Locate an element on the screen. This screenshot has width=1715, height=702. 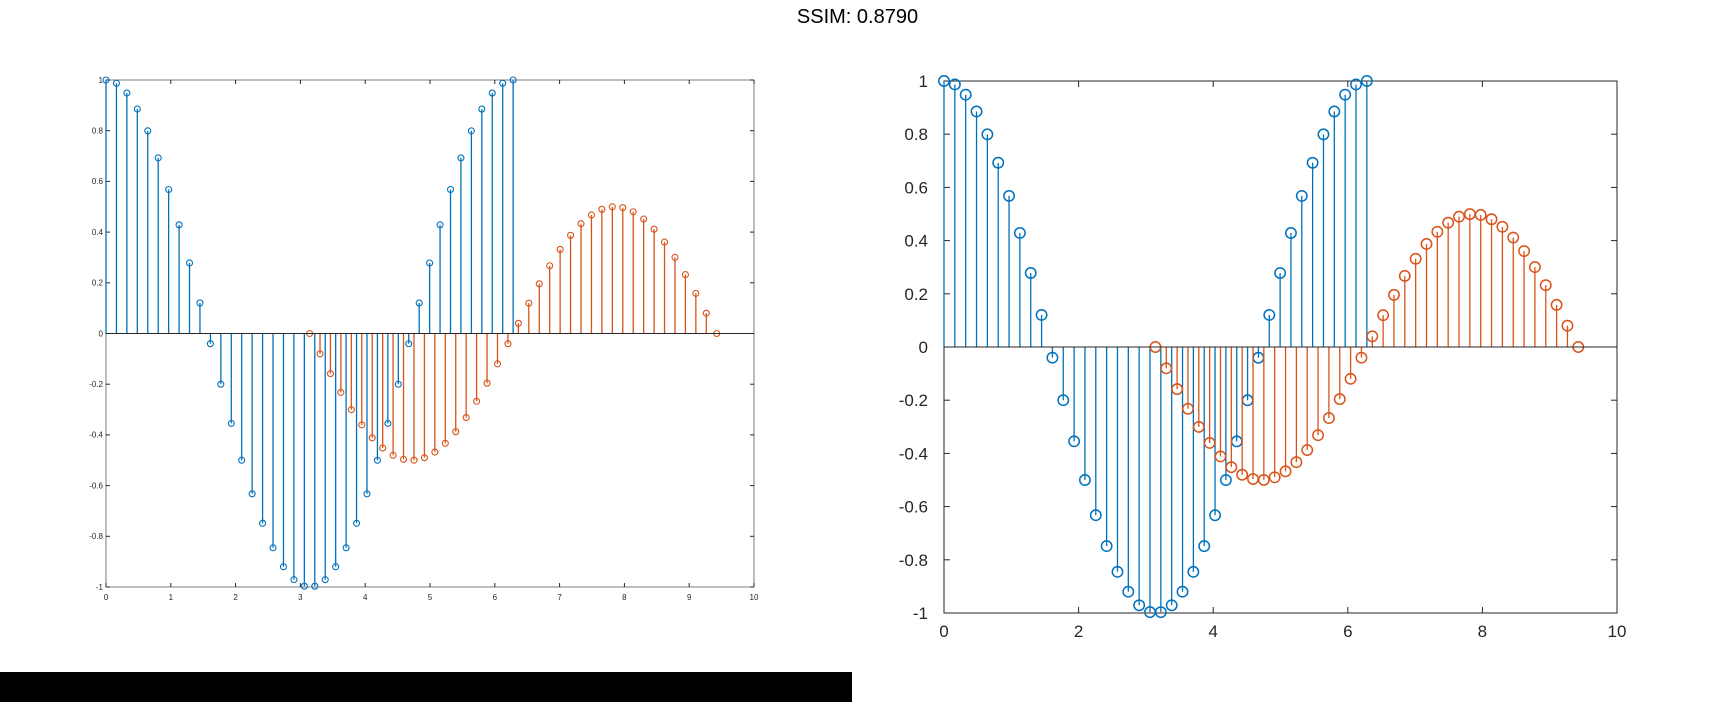
y-tick-label: 0 is located at coordinates (923, 347).